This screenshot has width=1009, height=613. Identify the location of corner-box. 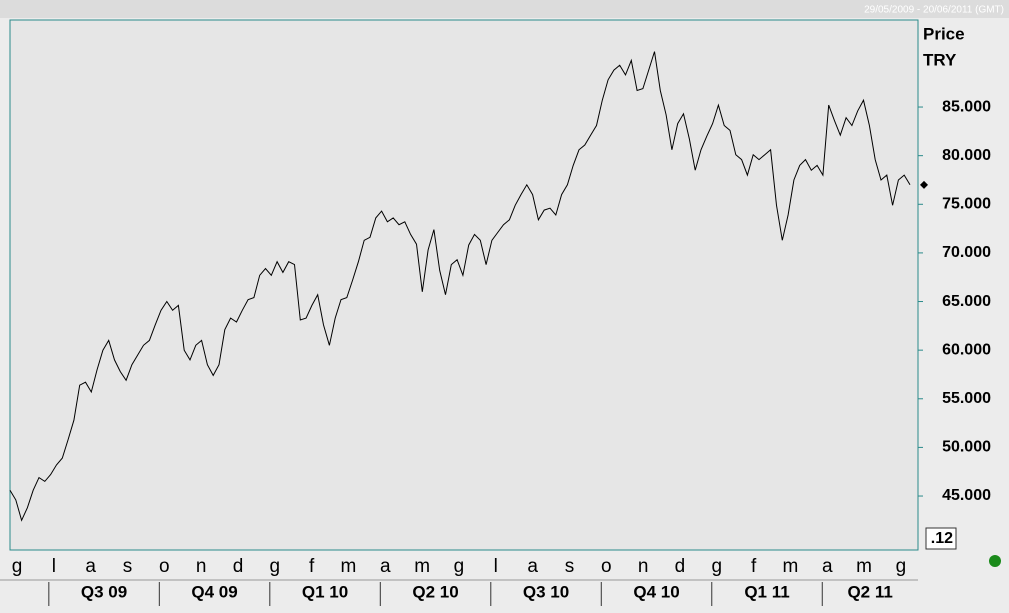
(941, 538).